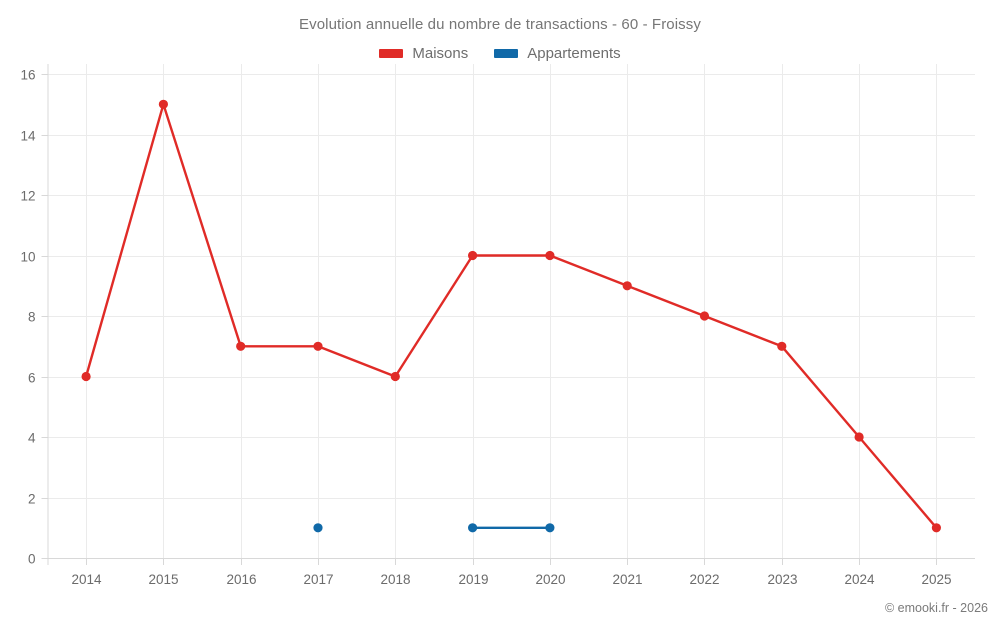 The height and width of the screenshot is (625, 1000). What do you see at coordinates (704, 579) in the screenshot?
I see `x-axis-tick-label: 2022` at bounding box center [704, 579].